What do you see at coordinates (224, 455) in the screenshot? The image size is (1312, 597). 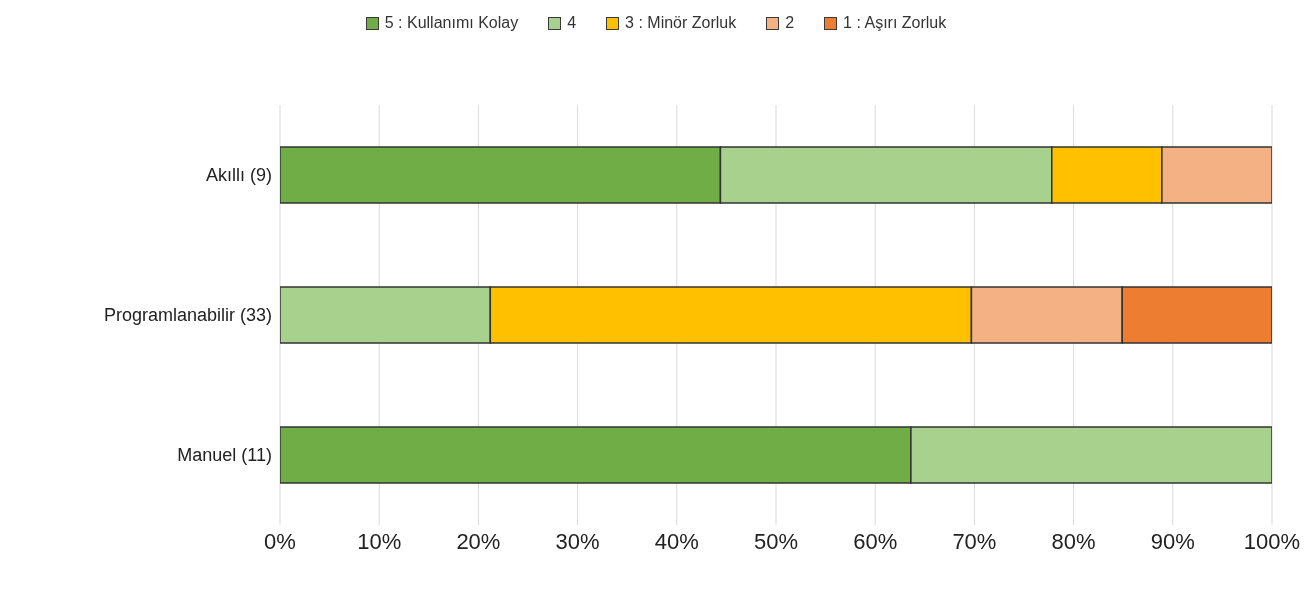 I see `y-tick-label: Manuel (11)` at bounding box center [224, 455].